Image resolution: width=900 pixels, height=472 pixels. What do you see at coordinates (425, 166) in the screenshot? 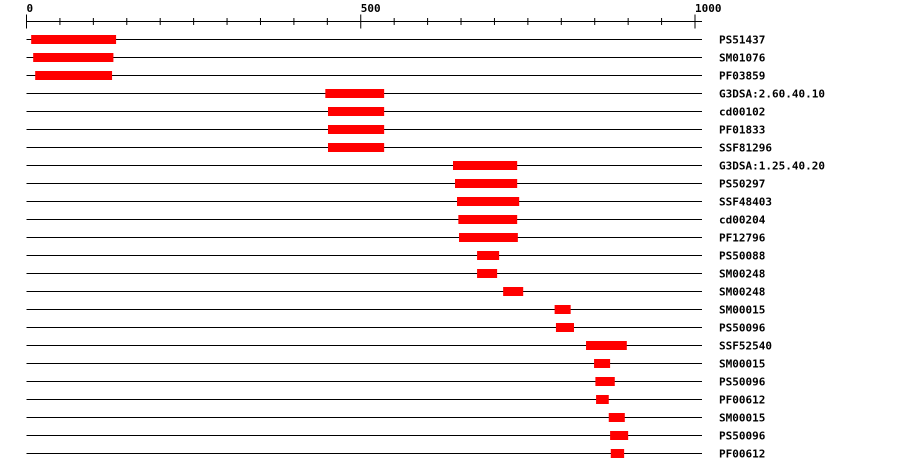
I see `domain-track: G3DSA:1.25.40.20` at bounding box center [425, 166].